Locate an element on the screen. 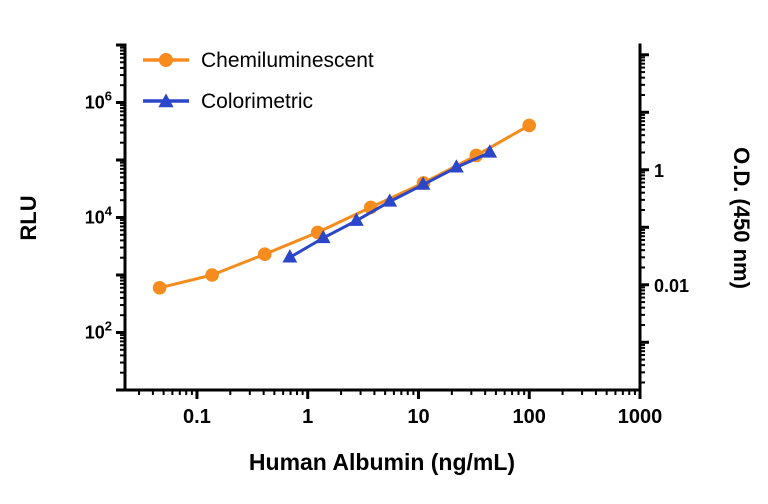 This screenshot has width=768, height=504. legend-circle-marker-icon is located at coordinates (166, 60).